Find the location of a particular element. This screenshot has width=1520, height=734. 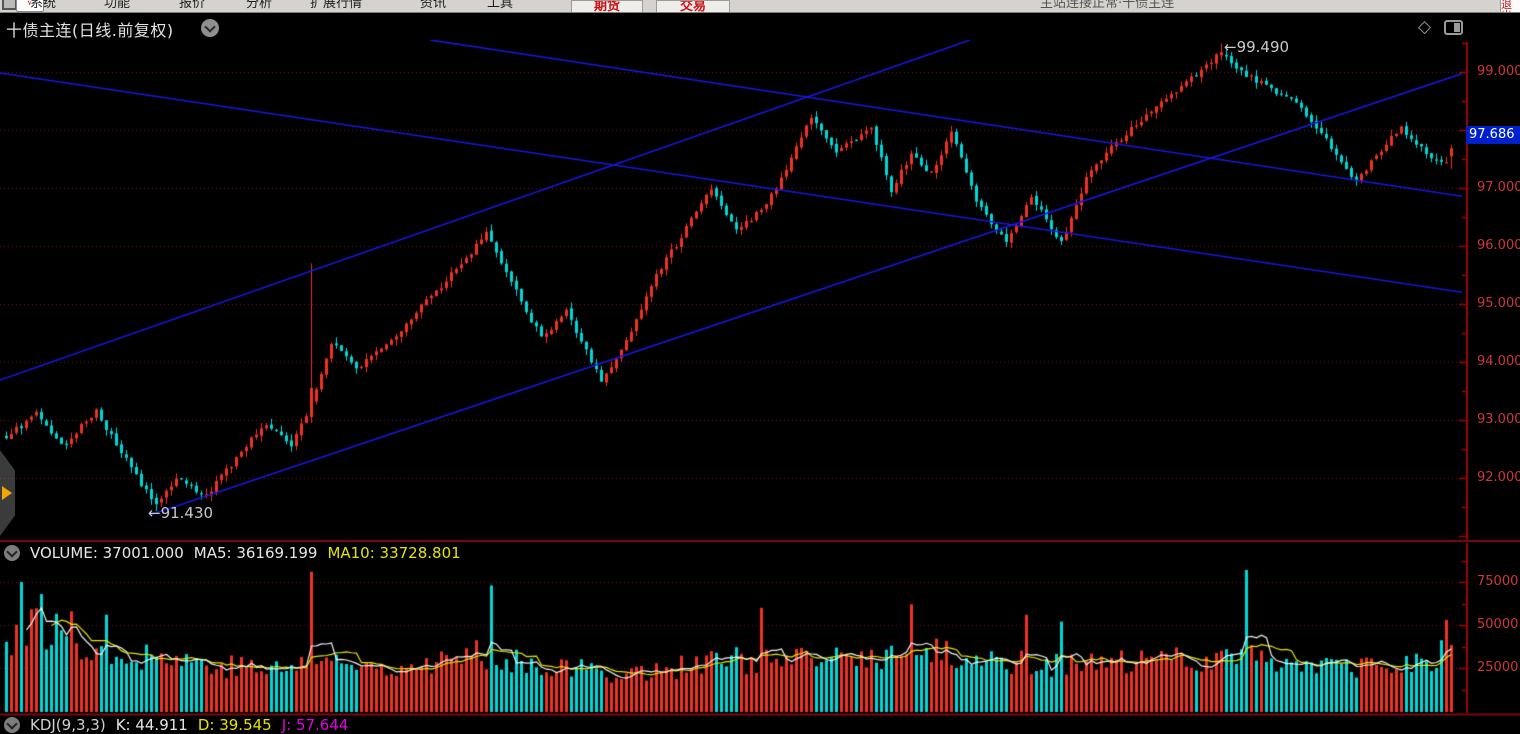

diamond-tool-icon: ◇ is located at coordinates (1425, 27).